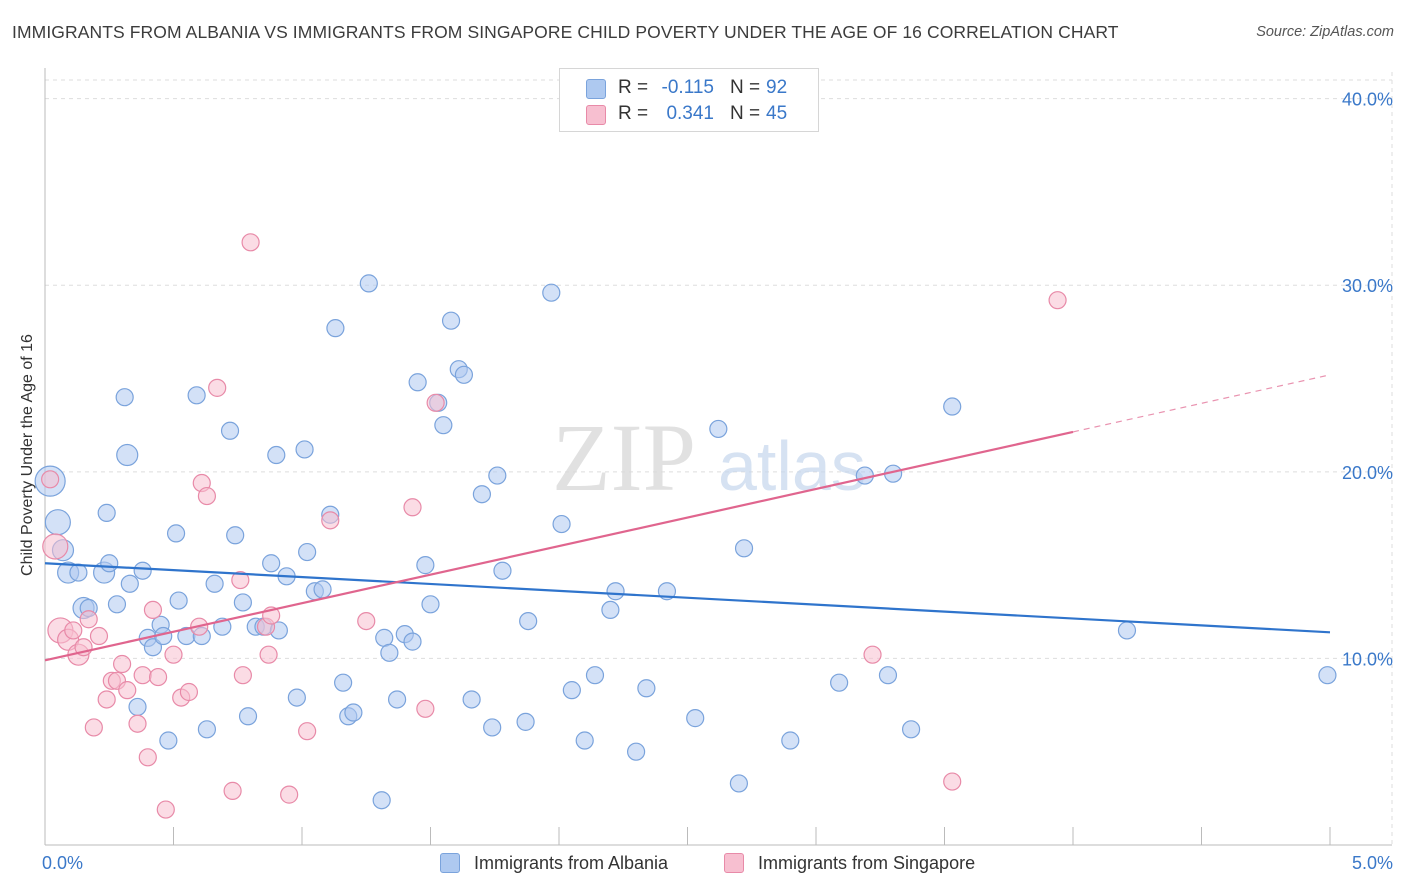 The height and width of the screenshot is (892, 1406). Describe the element at coordinates (1372, 863) in the screenshot. I see `x-tick-label-end: 5.0%` at that location.